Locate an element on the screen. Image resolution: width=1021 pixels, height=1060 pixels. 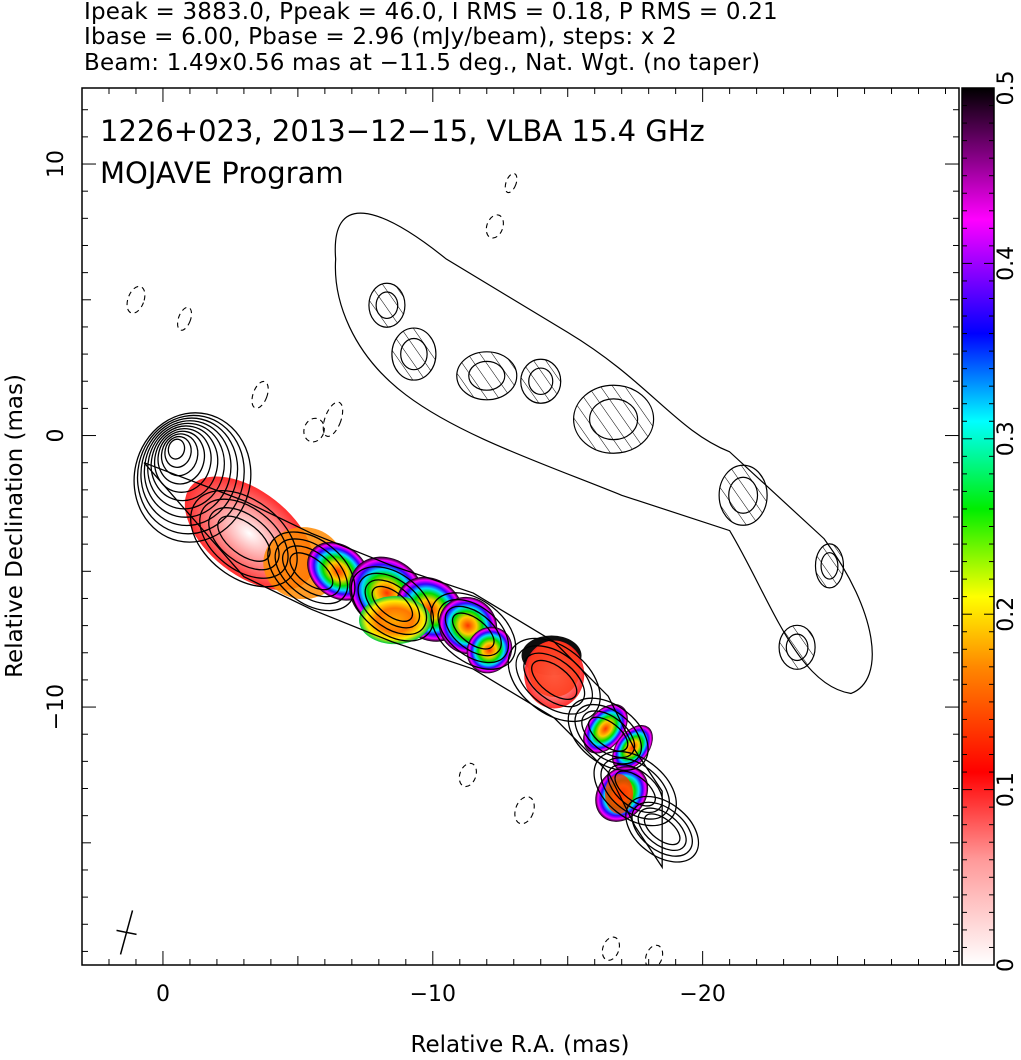
x-tick-label: −10 is located at coordinates (433, 994).